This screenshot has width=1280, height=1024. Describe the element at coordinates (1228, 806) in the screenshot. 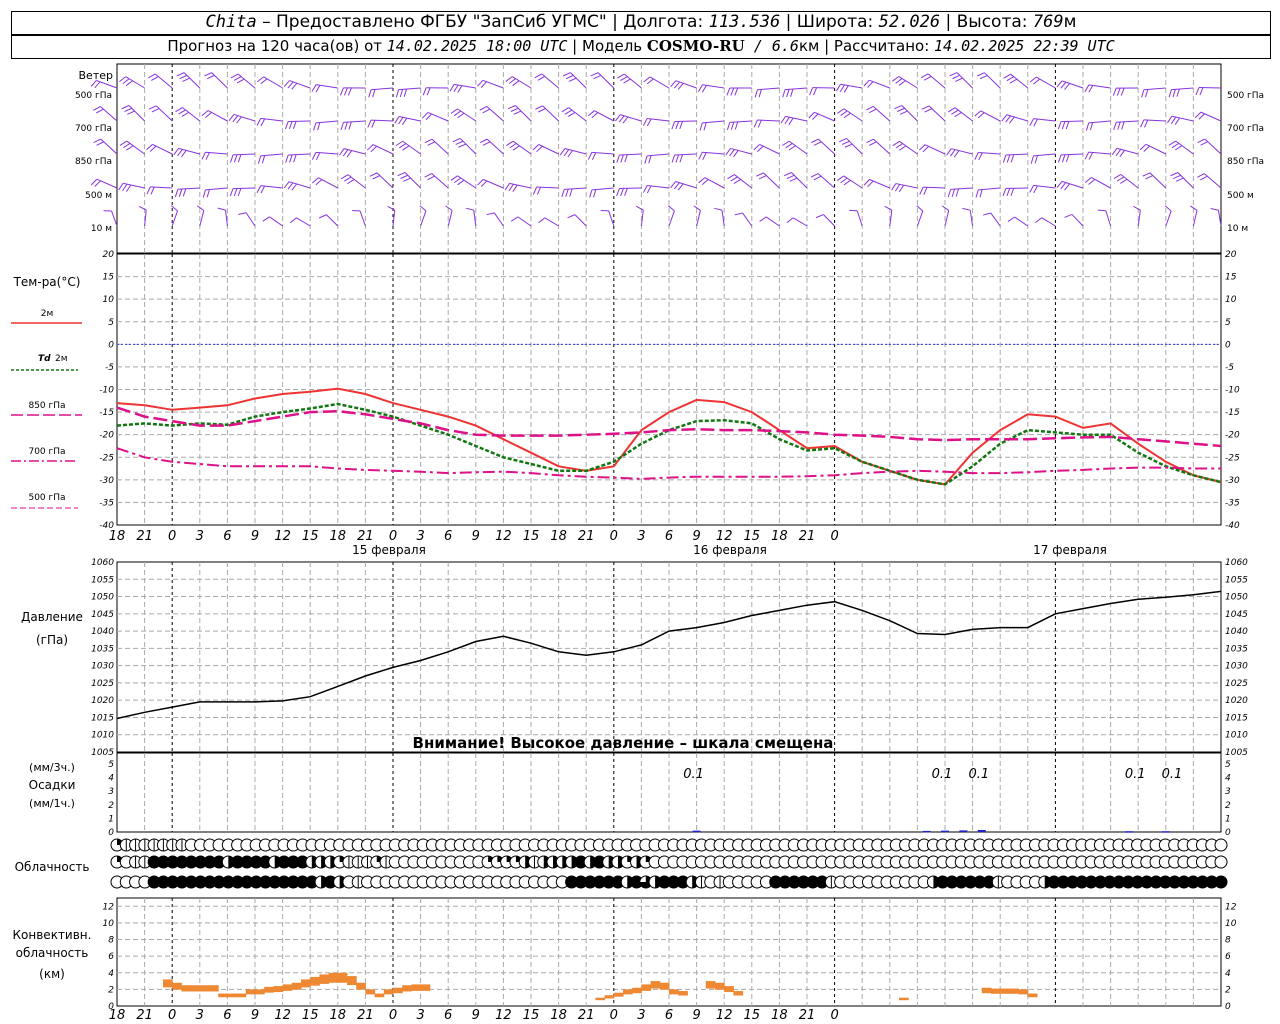

I see `precip-ytick-right: 2` at that location.